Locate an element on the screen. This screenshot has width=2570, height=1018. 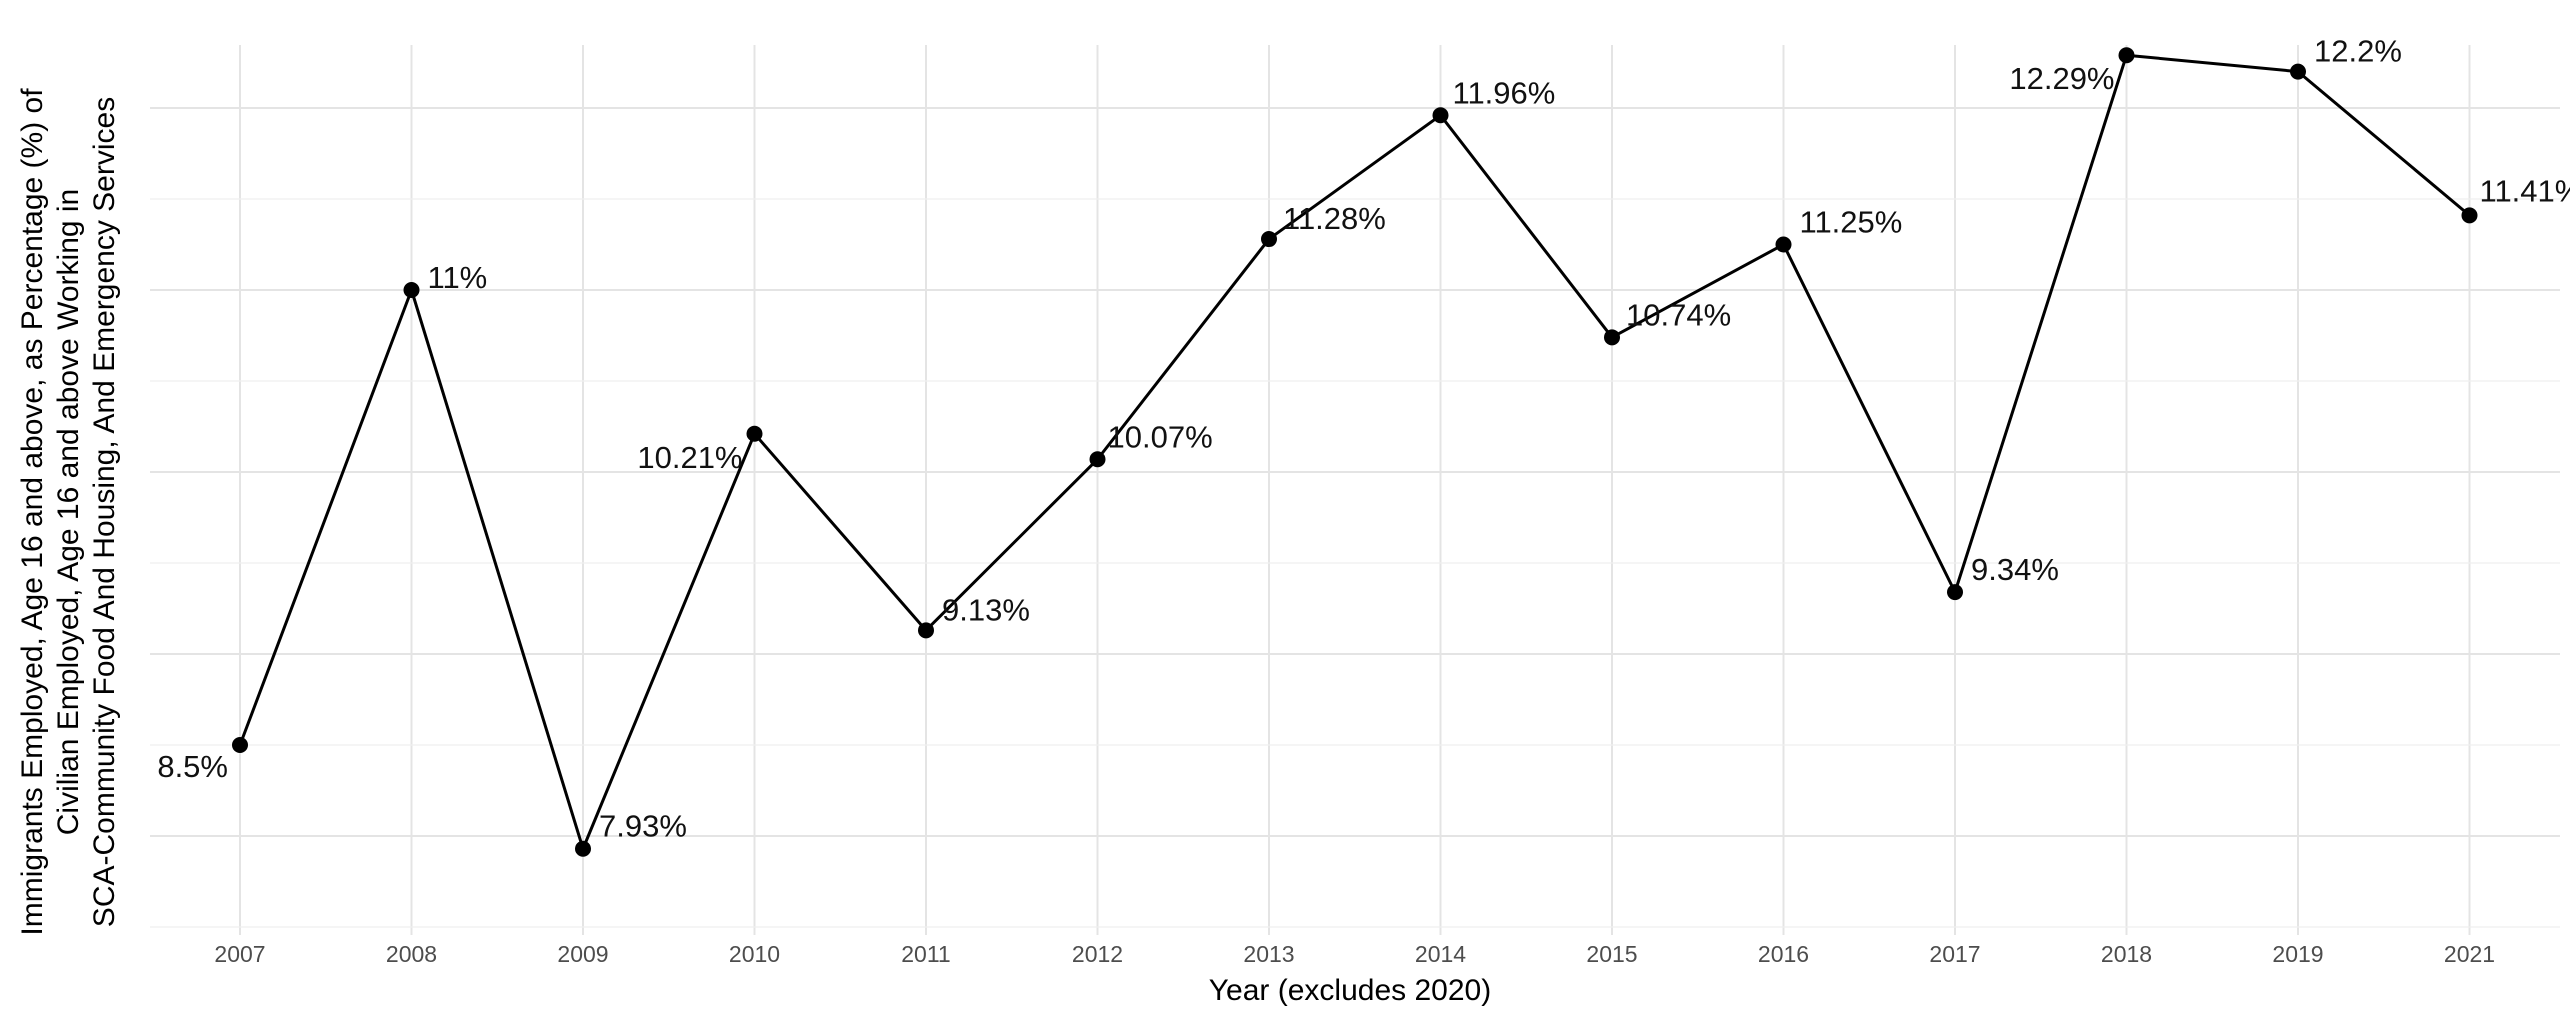
data-point-2016 is located at coordinates (1783, 244).